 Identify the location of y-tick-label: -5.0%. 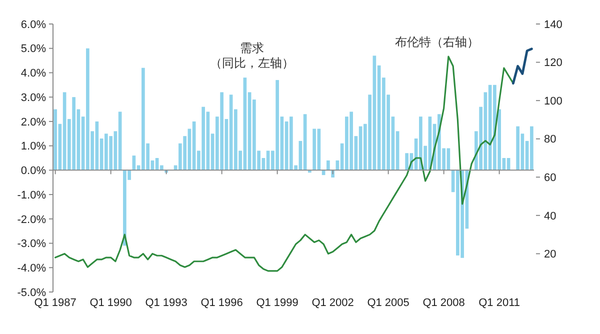
(31, 292).